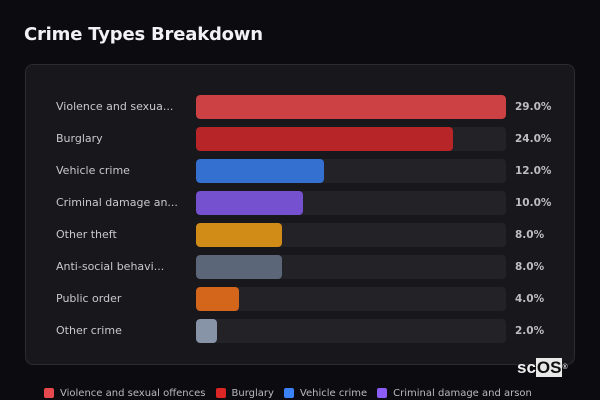  I want to click on bar-label: Public order, so click(89, 298).